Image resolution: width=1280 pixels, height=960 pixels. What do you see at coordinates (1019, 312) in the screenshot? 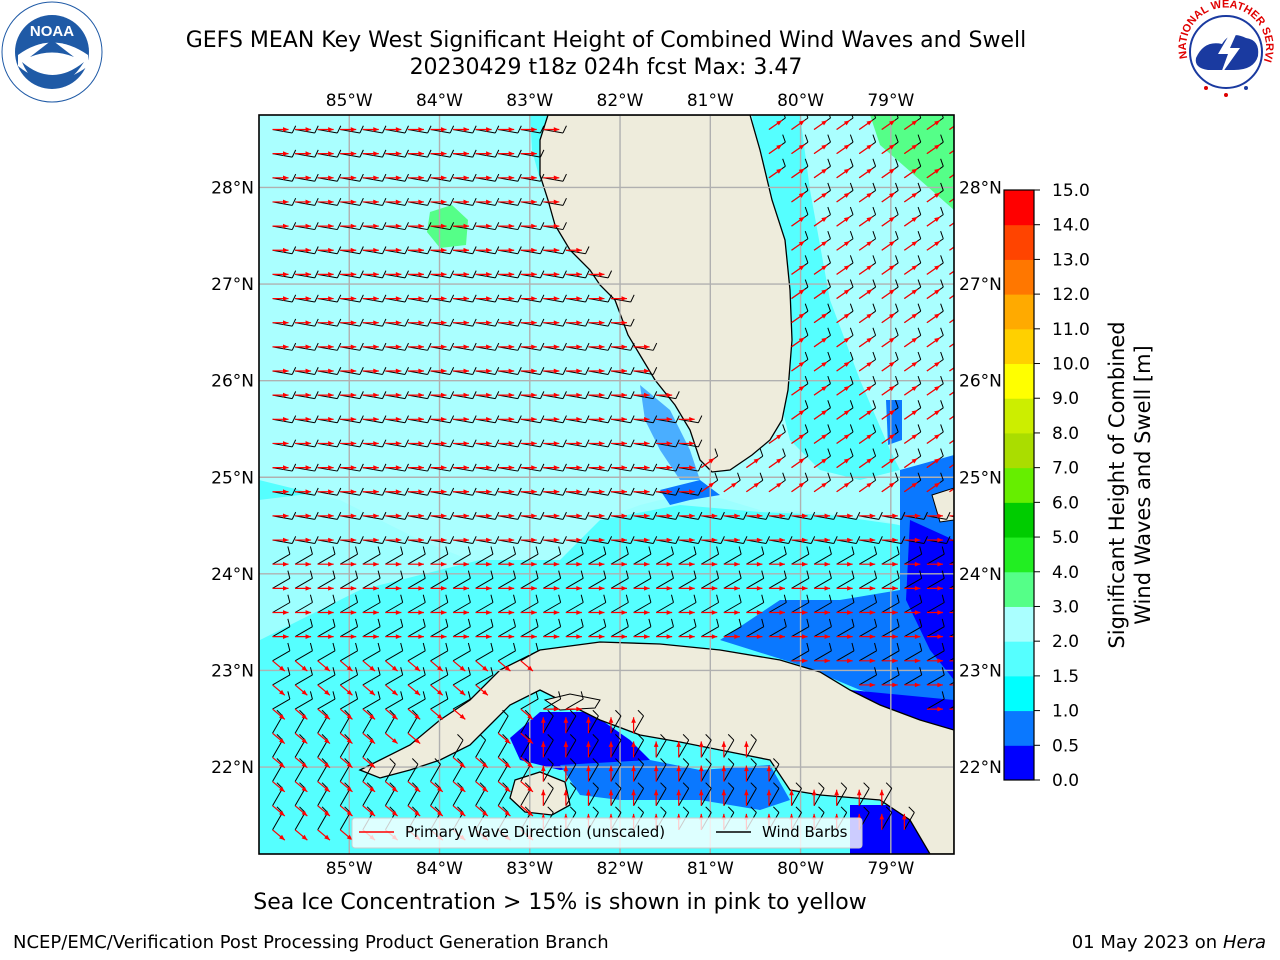
I see `colorbar-segment` at bounding box center [1019, 312].